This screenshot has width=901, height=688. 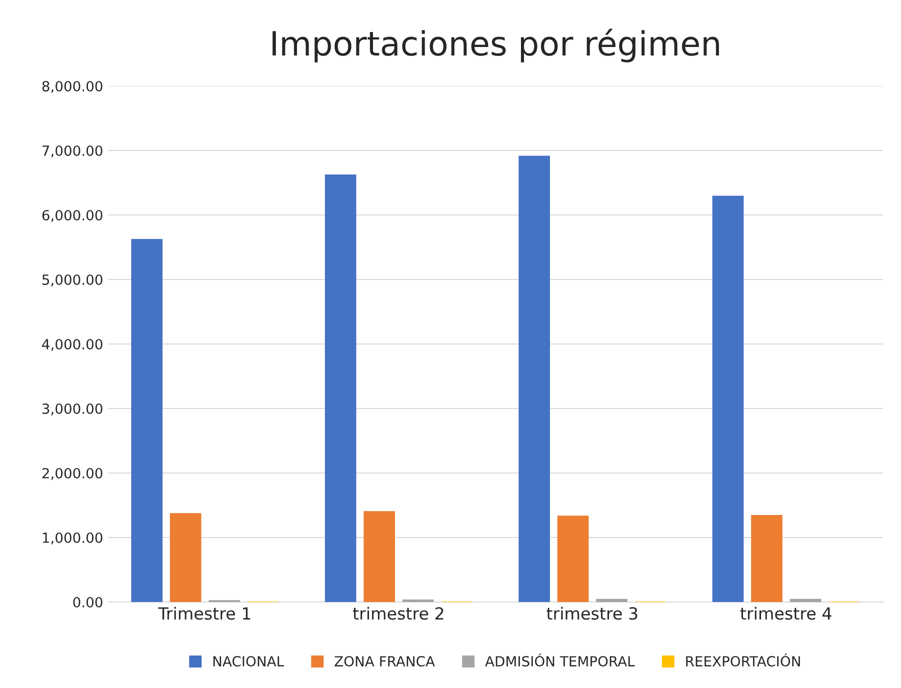 What do you see at coordinates (495, 45) in the screenshot?
I see `chart-title: Importaciones por régimen` at bounding box center [495, 45].